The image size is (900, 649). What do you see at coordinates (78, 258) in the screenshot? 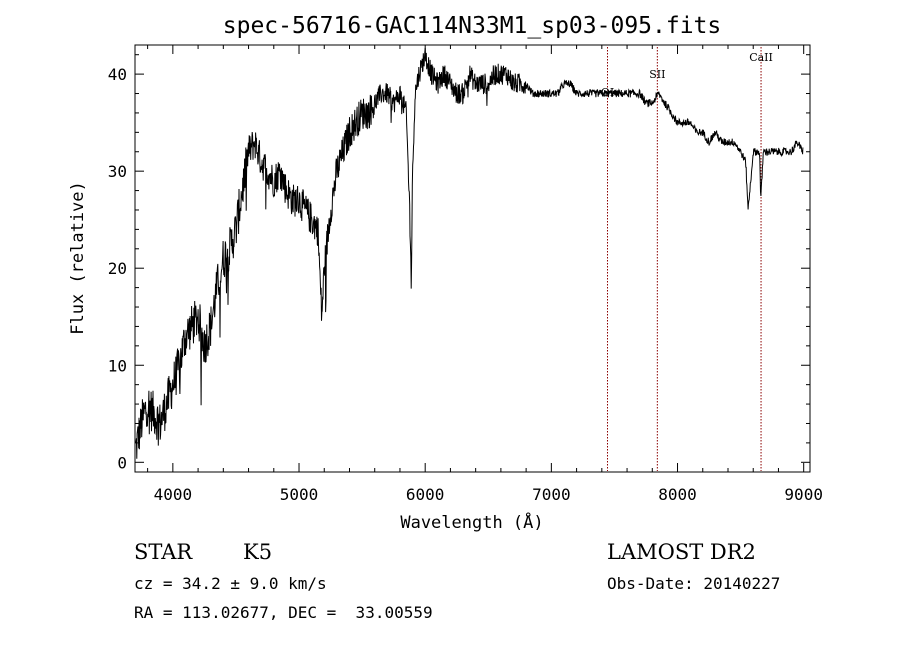
I see `y-axis-label: Flux (relative)` at bounding box center [78, 258].